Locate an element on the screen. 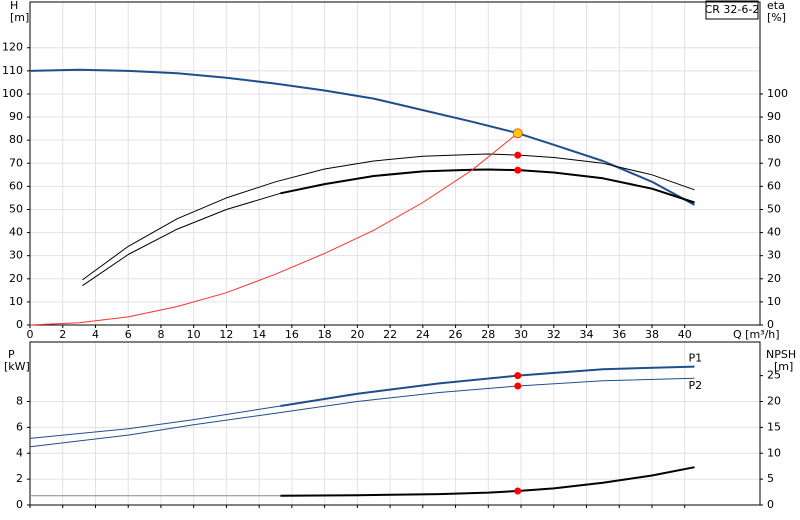  y-tick-label: 30 is located at coordinates (16, 255).